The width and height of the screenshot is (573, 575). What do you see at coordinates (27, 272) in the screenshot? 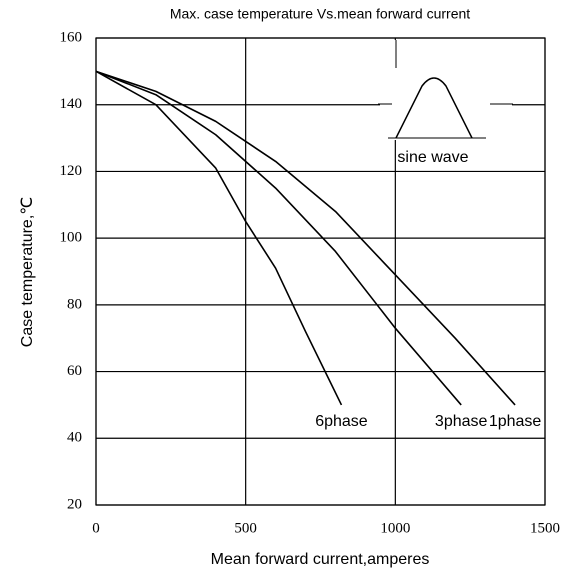
I see `y-axis-label: Case temperature,℃` at bounding box center [27, 272].